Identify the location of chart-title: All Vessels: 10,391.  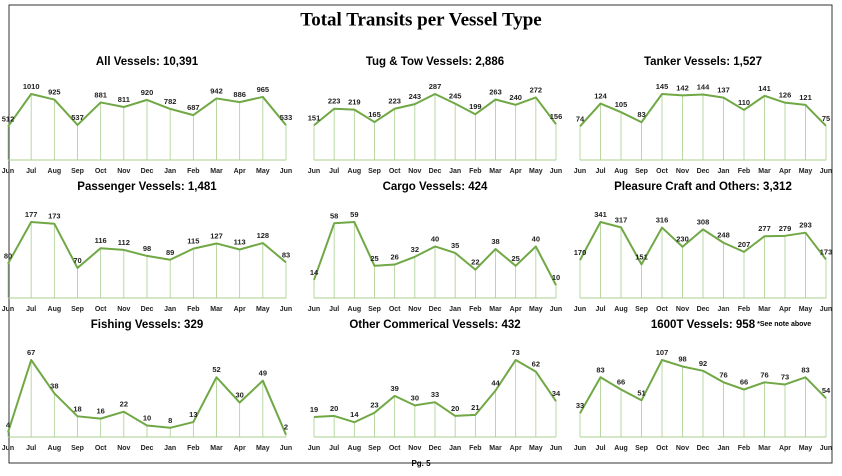
(147, 62).